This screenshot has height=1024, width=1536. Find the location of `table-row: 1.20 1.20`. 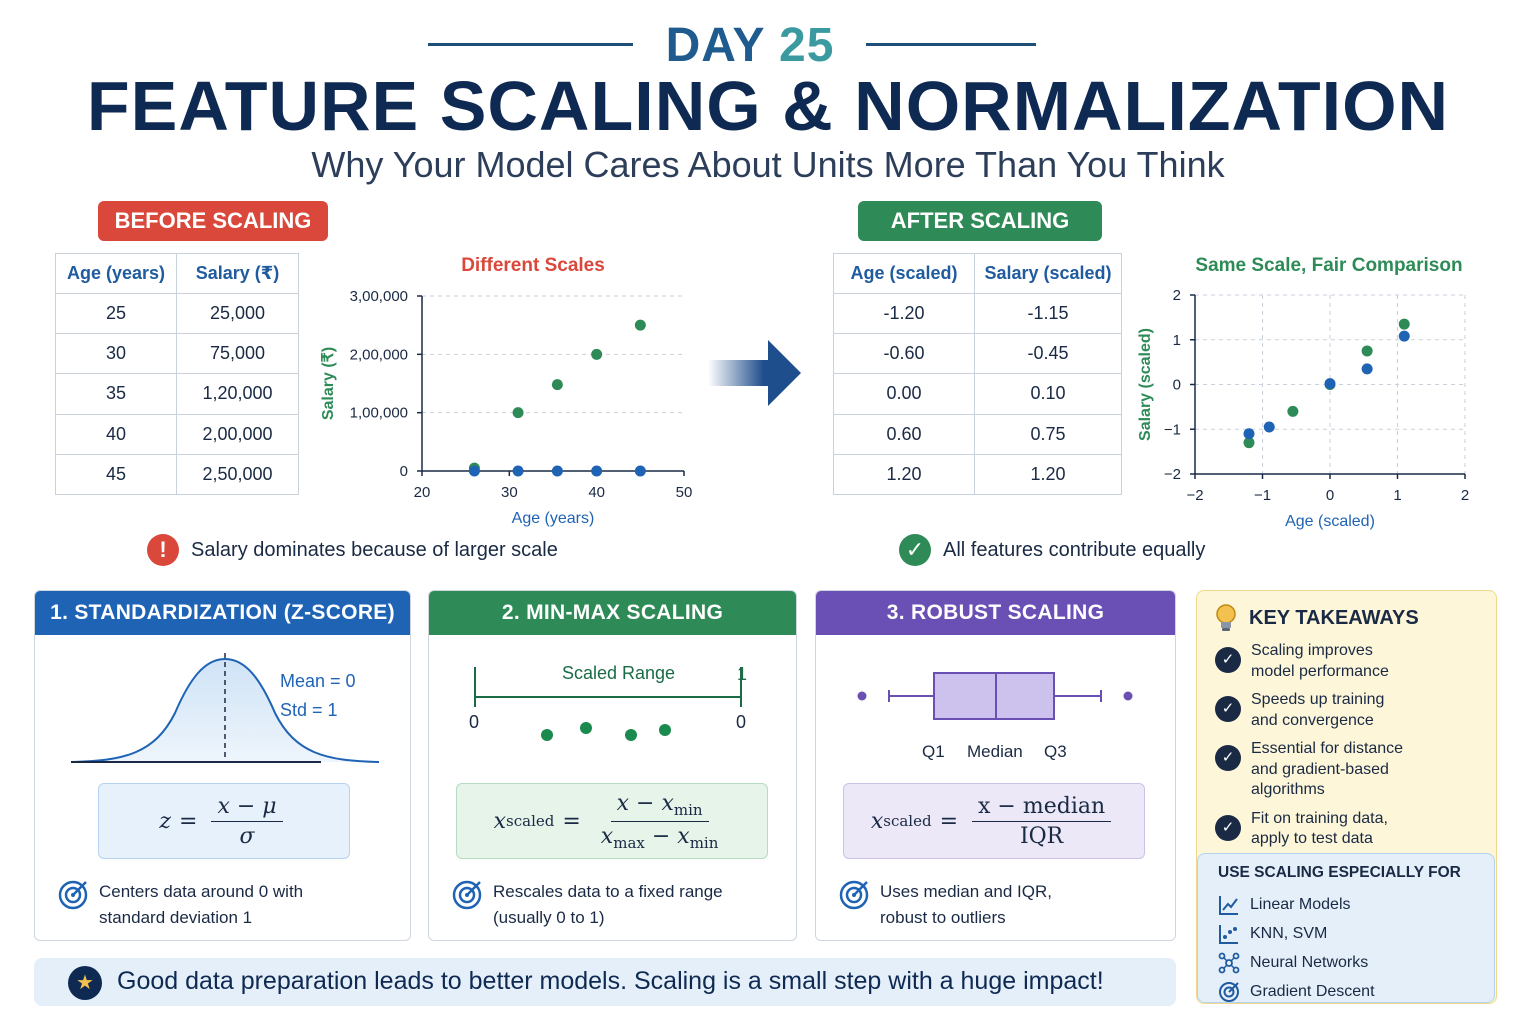

table-row: 1.20 1.20 is located at coordinates (977, 474).